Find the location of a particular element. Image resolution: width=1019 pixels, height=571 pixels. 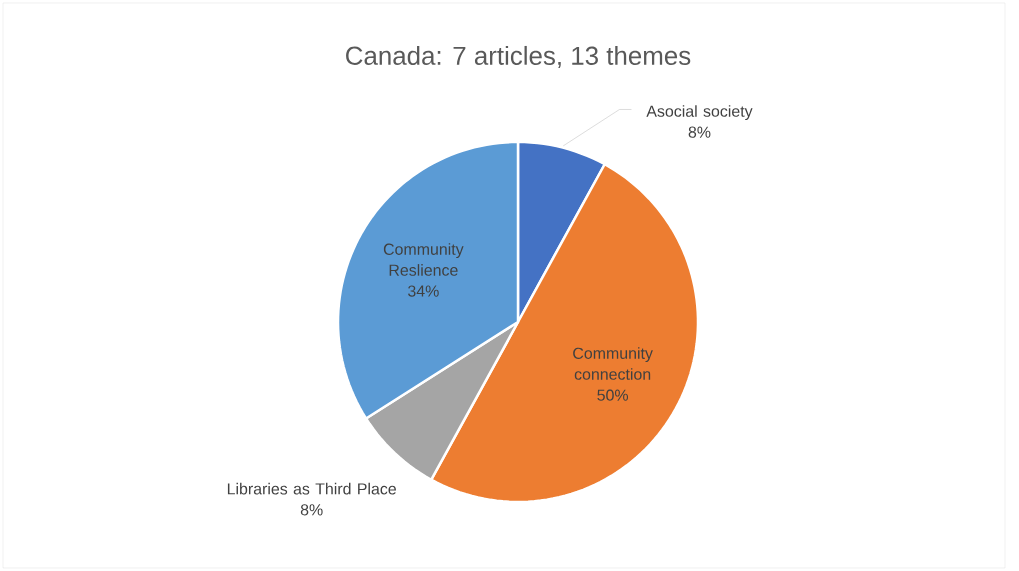

slice-label: Community connection is located at coordinates (613, 363).